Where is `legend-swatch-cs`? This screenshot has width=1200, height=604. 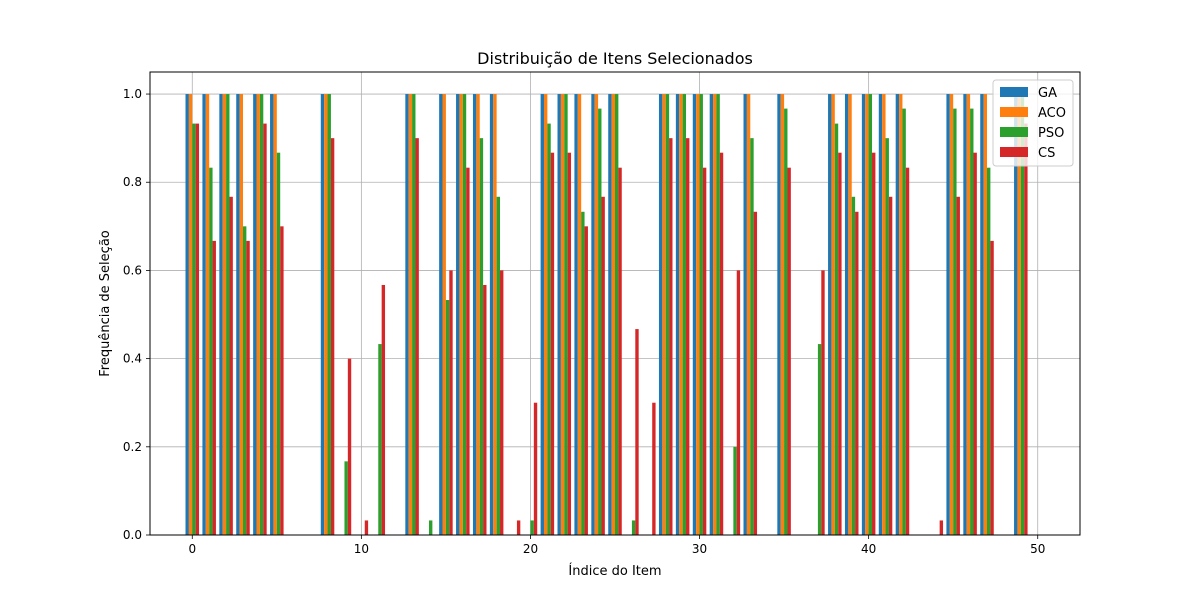
legend-swatch-cs is located at coordinates (1014, 152).